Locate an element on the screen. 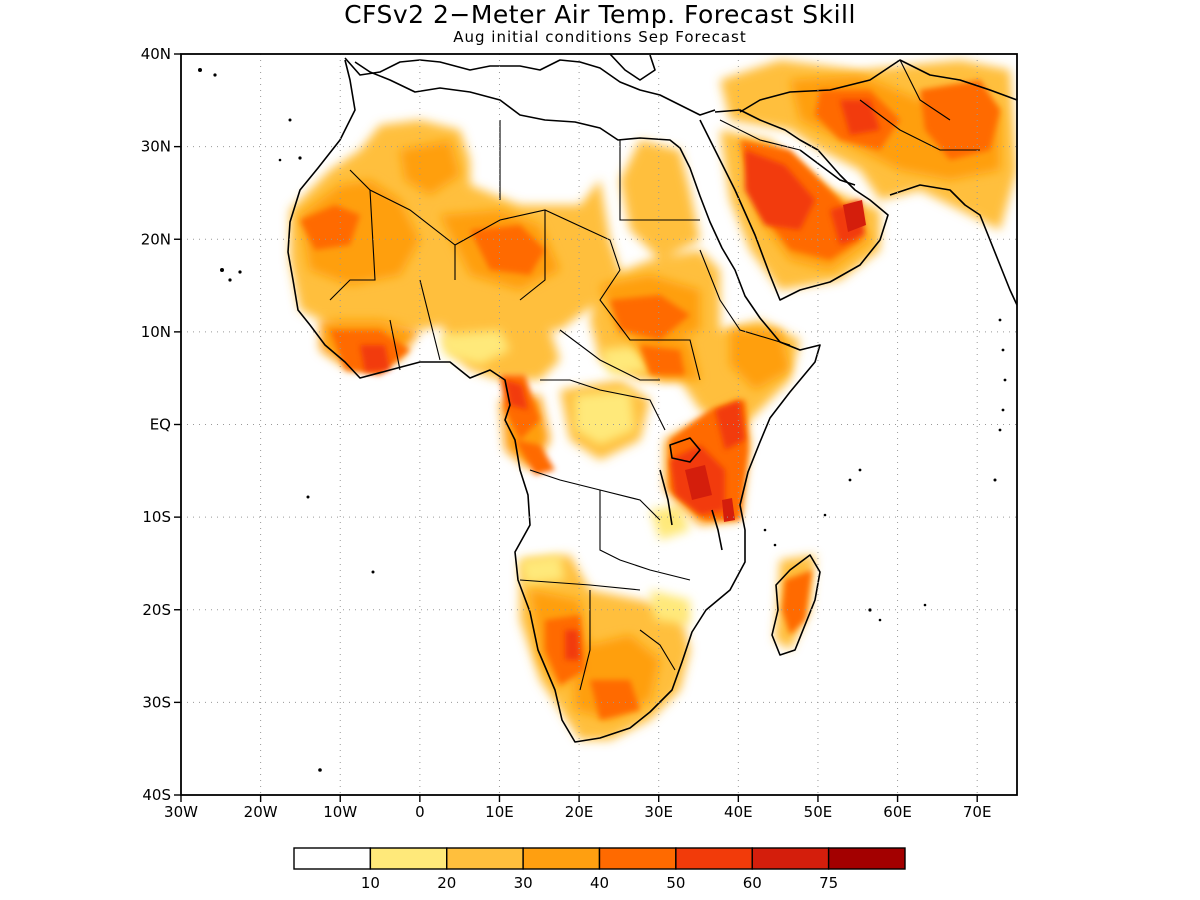 The width and height of the screenshot is (1200, 900). latitude-axis: 40N 30N 20N 10N EQ 10S 20S 30S 40S is located at coordinates (161, 424).